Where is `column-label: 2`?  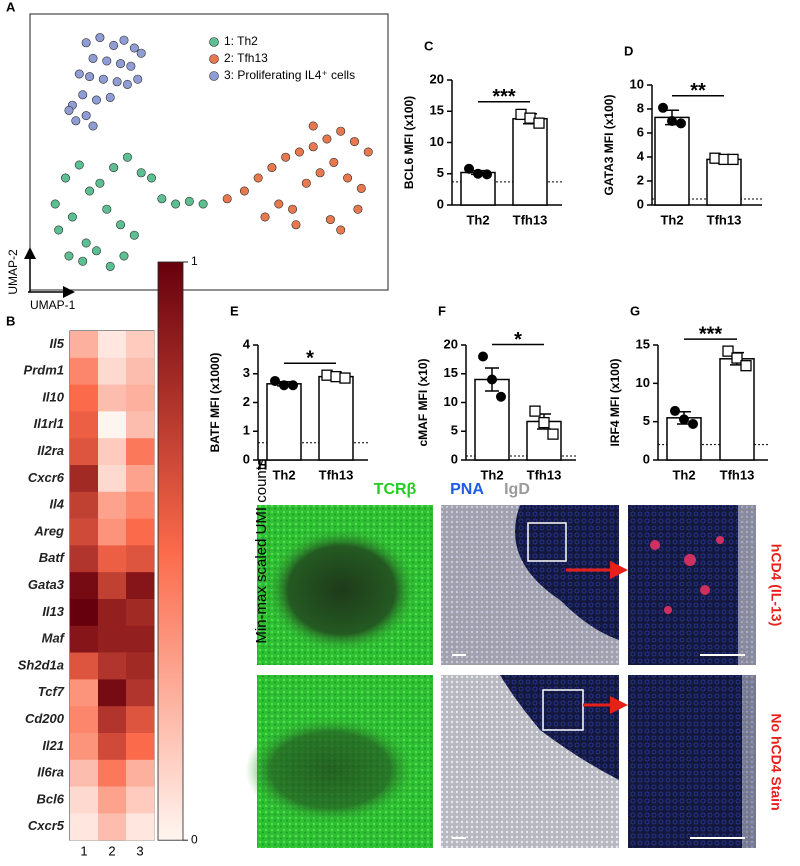 column-label: 2 is located at coordinates (111, 851).